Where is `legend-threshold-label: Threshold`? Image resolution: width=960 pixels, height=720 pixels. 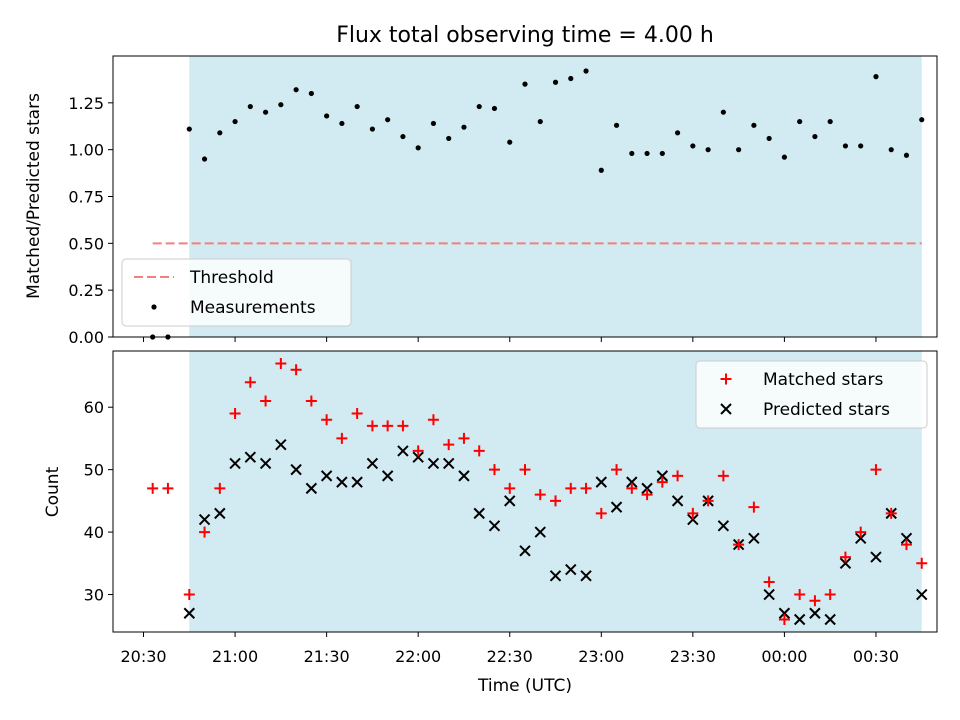 legend-threshold-label: Threshold is located at coordinates (231, 278).